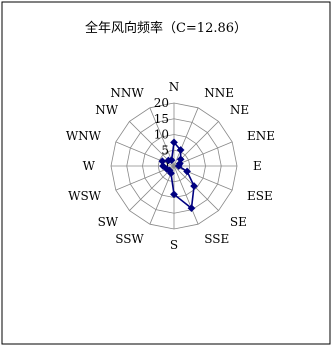 This screenshot has width=332, height=350. Describe the element at coordinates (239, 110) in the screenshot. I see `category-label: NE` at that location.